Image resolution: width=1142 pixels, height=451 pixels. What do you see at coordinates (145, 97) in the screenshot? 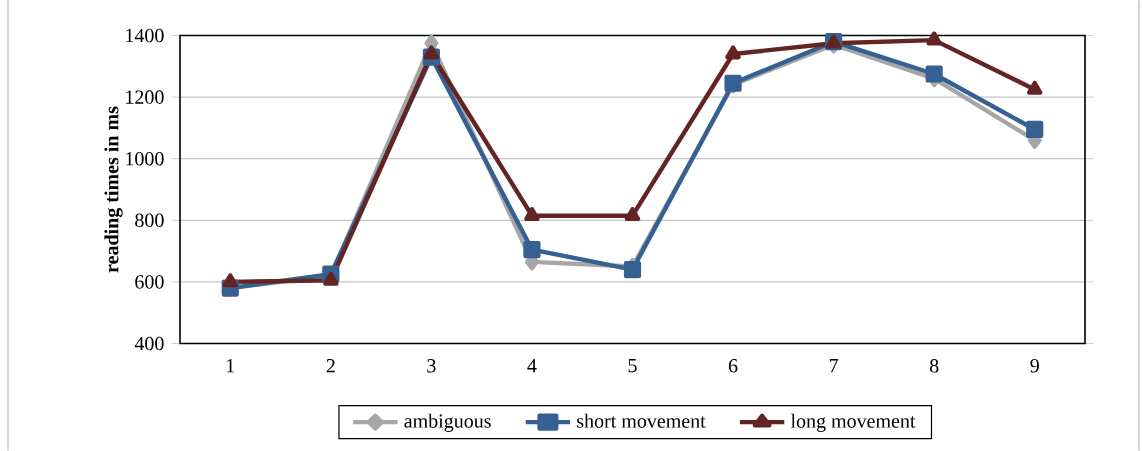
I see `y-tick-label: 1200` at bounding box center [145, 97].